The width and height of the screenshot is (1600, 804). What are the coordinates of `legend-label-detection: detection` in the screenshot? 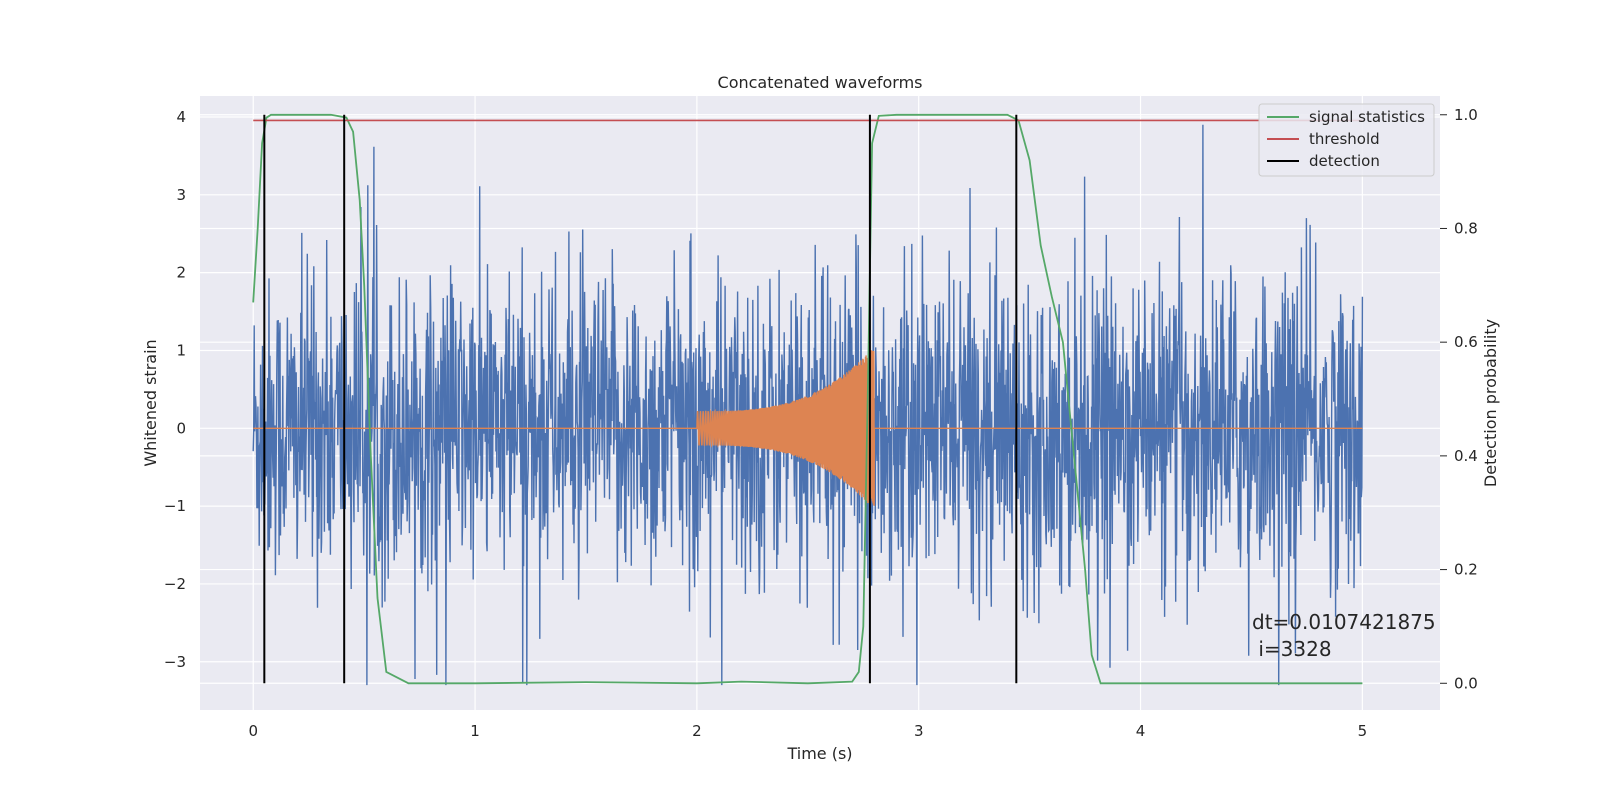 It's located at (1344, 161).